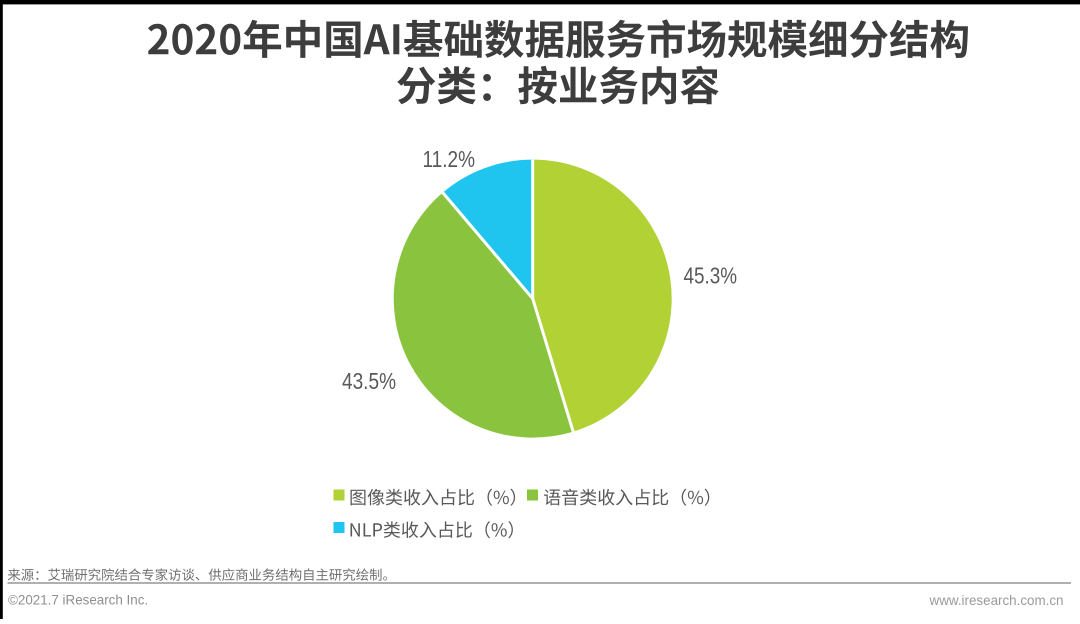  I want to click on svg-text: ©2021.7 iResearch Inc., so click(78, 600).